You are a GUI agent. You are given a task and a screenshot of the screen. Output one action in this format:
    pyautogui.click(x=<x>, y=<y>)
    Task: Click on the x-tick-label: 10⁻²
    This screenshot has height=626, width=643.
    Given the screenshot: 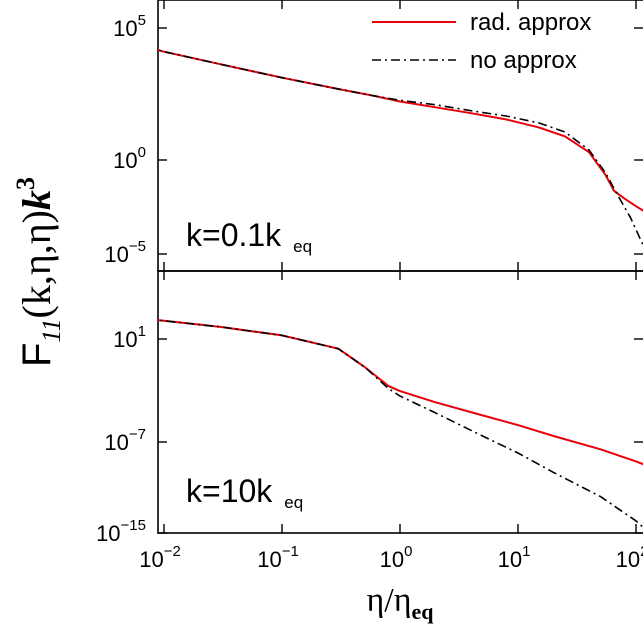 What is the action you would take?
    pyautogui.click(x=160, y=557)
    